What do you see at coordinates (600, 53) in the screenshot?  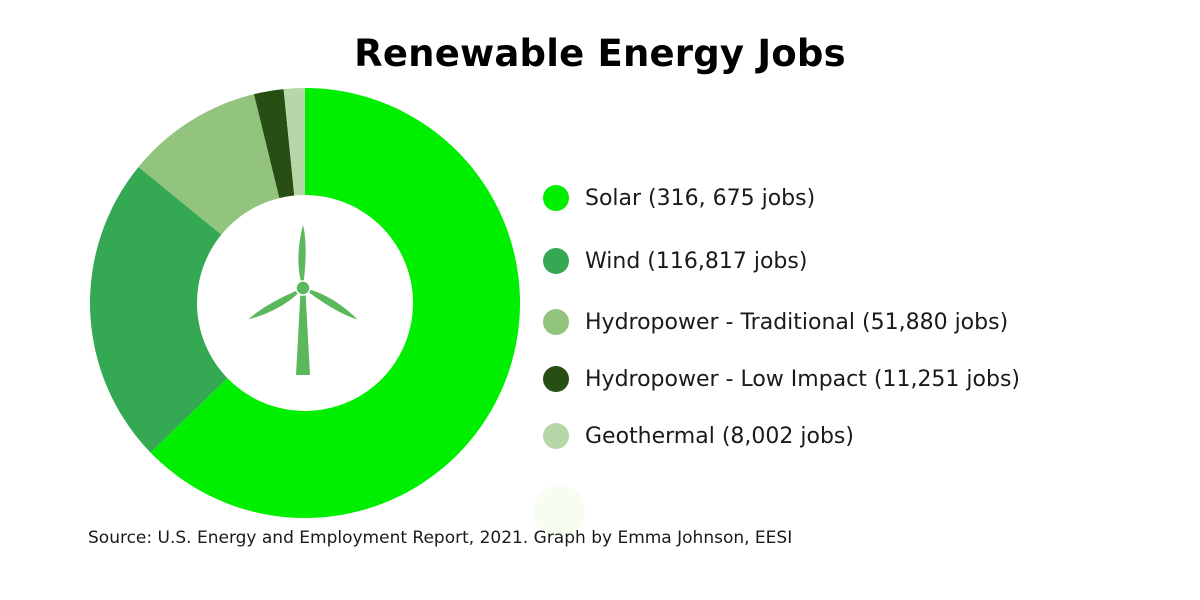 I see `chart-title: Renewable Energy Jobs` at bounding box center [600, 53].